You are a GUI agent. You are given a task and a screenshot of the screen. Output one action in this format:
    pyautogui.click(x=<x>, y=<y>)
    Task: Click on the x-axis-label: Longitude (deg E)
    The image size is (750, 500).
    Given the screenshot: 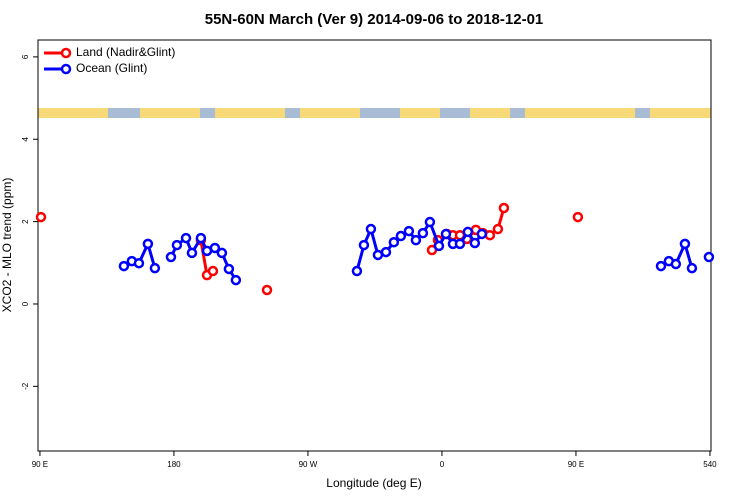 What is the action you would take?
    pyautogui.click(x=373, y=483)
    